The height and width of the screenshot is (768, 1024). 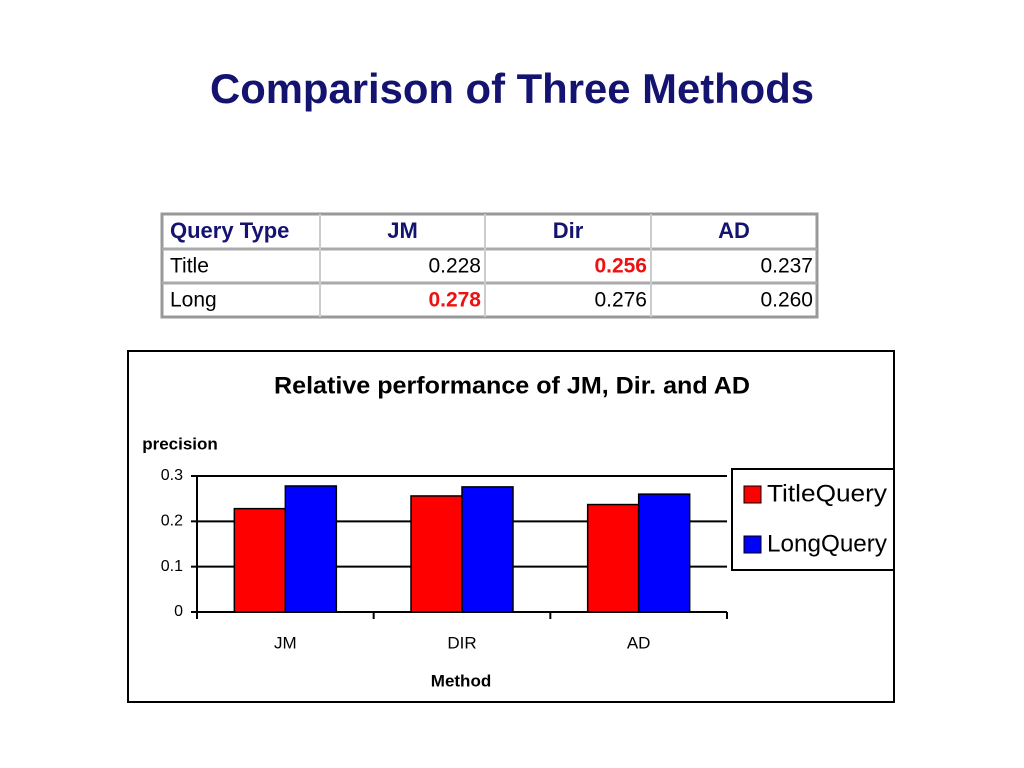 I want to click on table-header: JM, so click(x=402, y=230).